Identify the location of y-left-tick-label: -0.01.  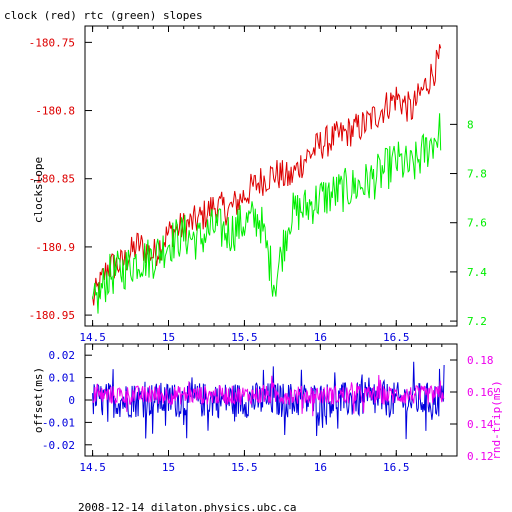
(58, 422).